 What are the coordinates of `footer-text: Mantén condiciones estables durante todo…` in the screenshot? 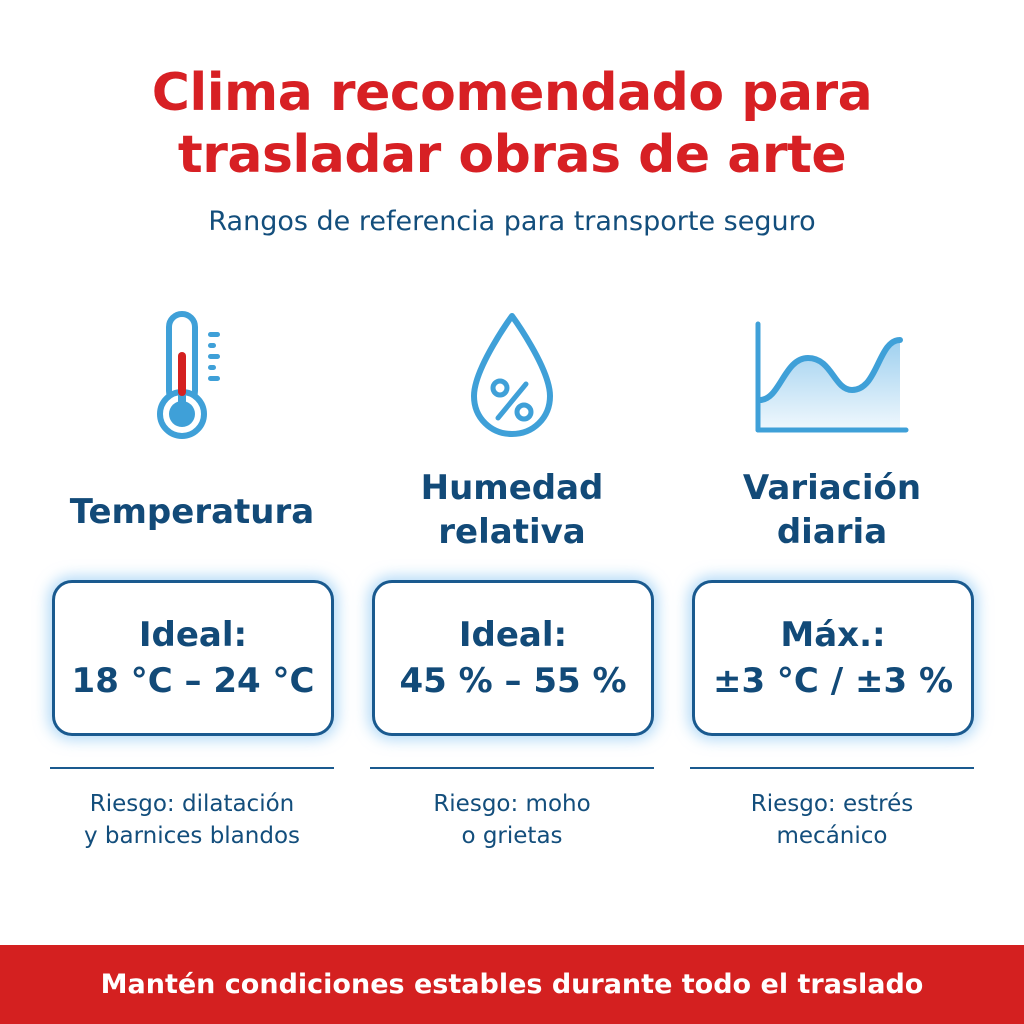 It's located at (512, 984).